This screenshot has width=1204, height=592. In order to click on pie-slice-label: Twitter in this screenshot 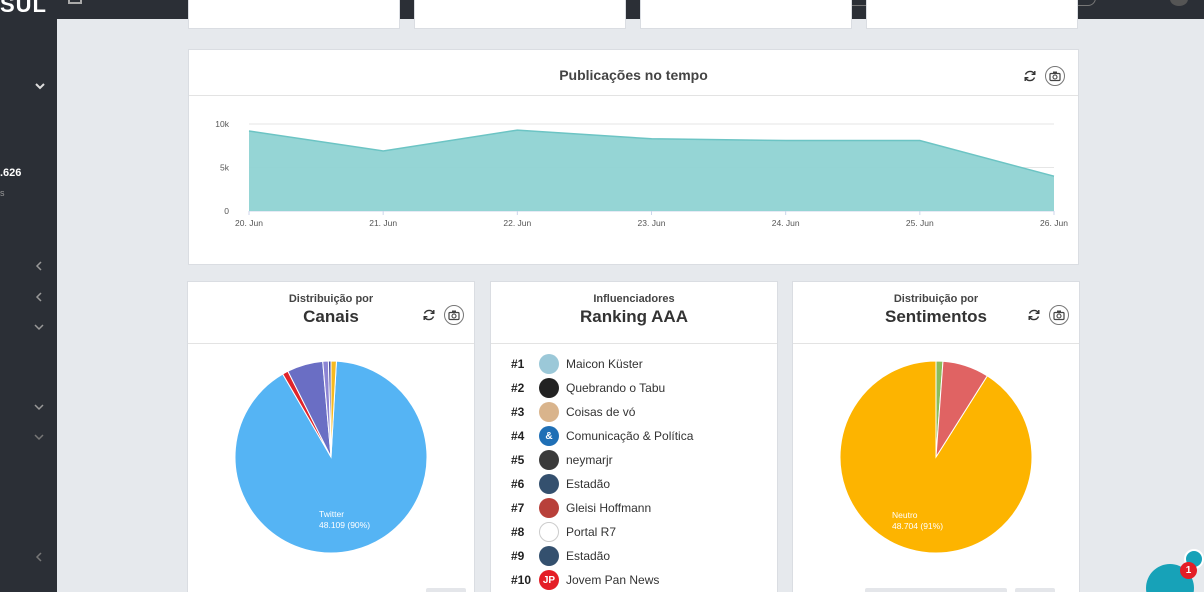, I will do `click(331, 514)`.